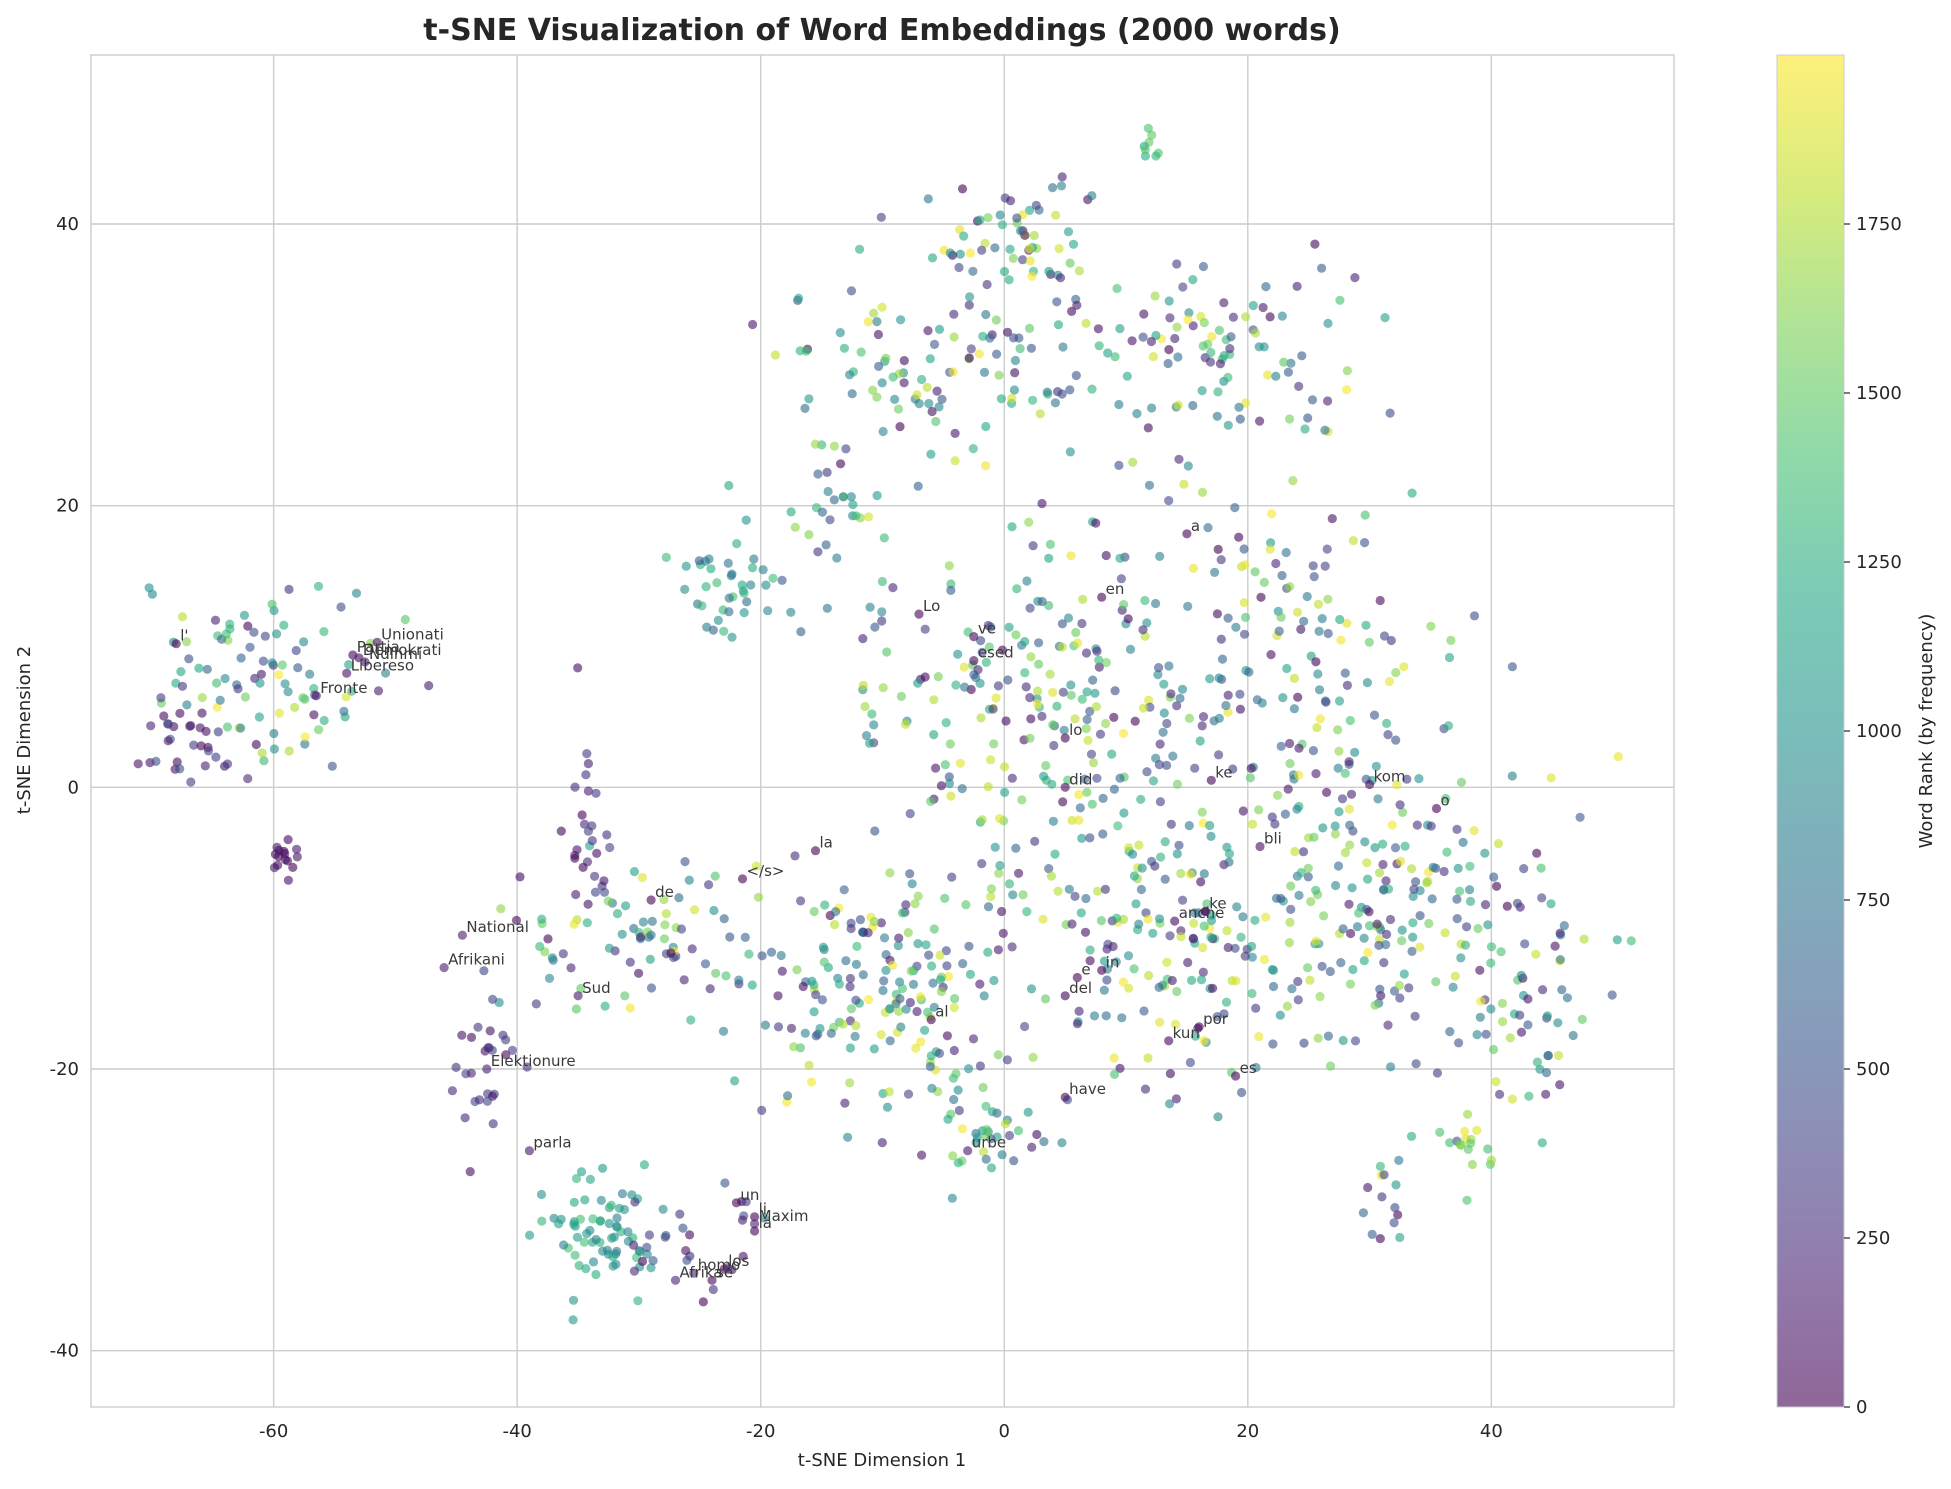  I want to click on word-annotation: parla, so click(552, 1143).